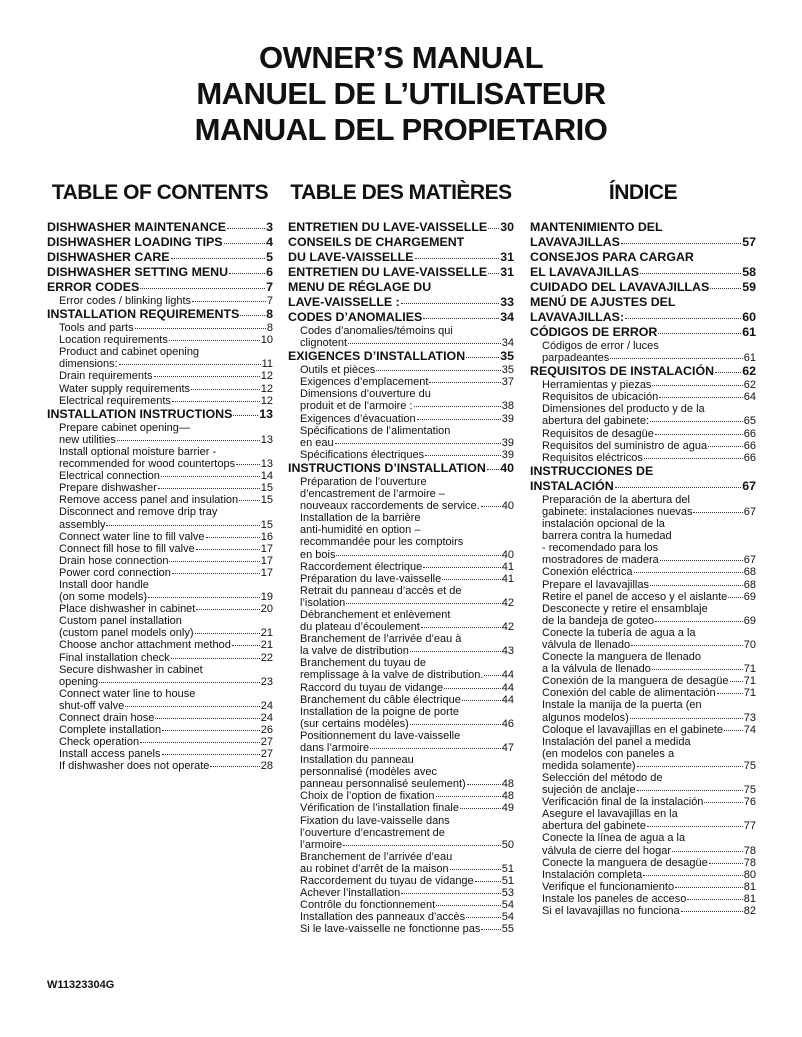 This screenshot has width=802, height=1037. What do you see at coordinates (649, 458) in the screenshot?
I see `entry-row: Requisitos eléctricos 66` at bounding box center [649, 458].